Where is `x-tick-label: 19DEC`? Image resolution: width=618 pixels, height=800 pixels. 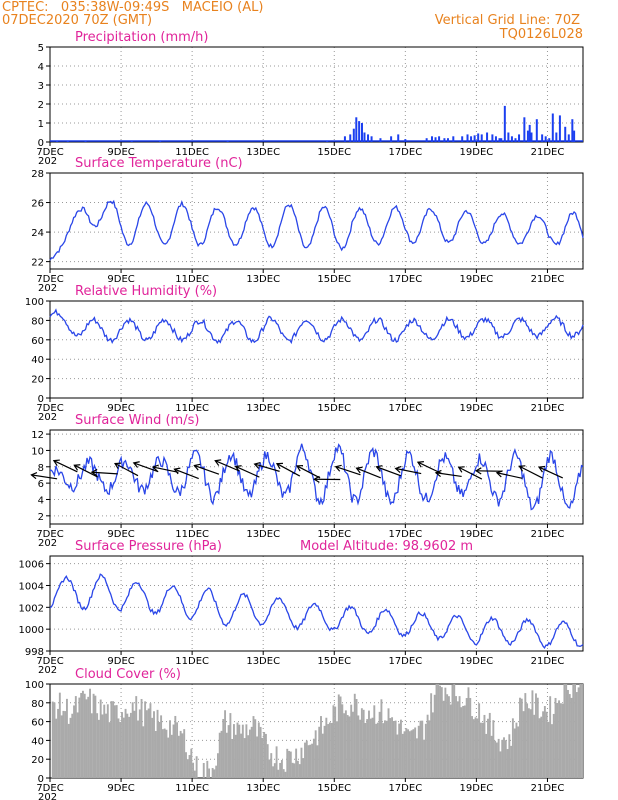
x-tick-label: 19DEC is located at coordinates (477, 661).